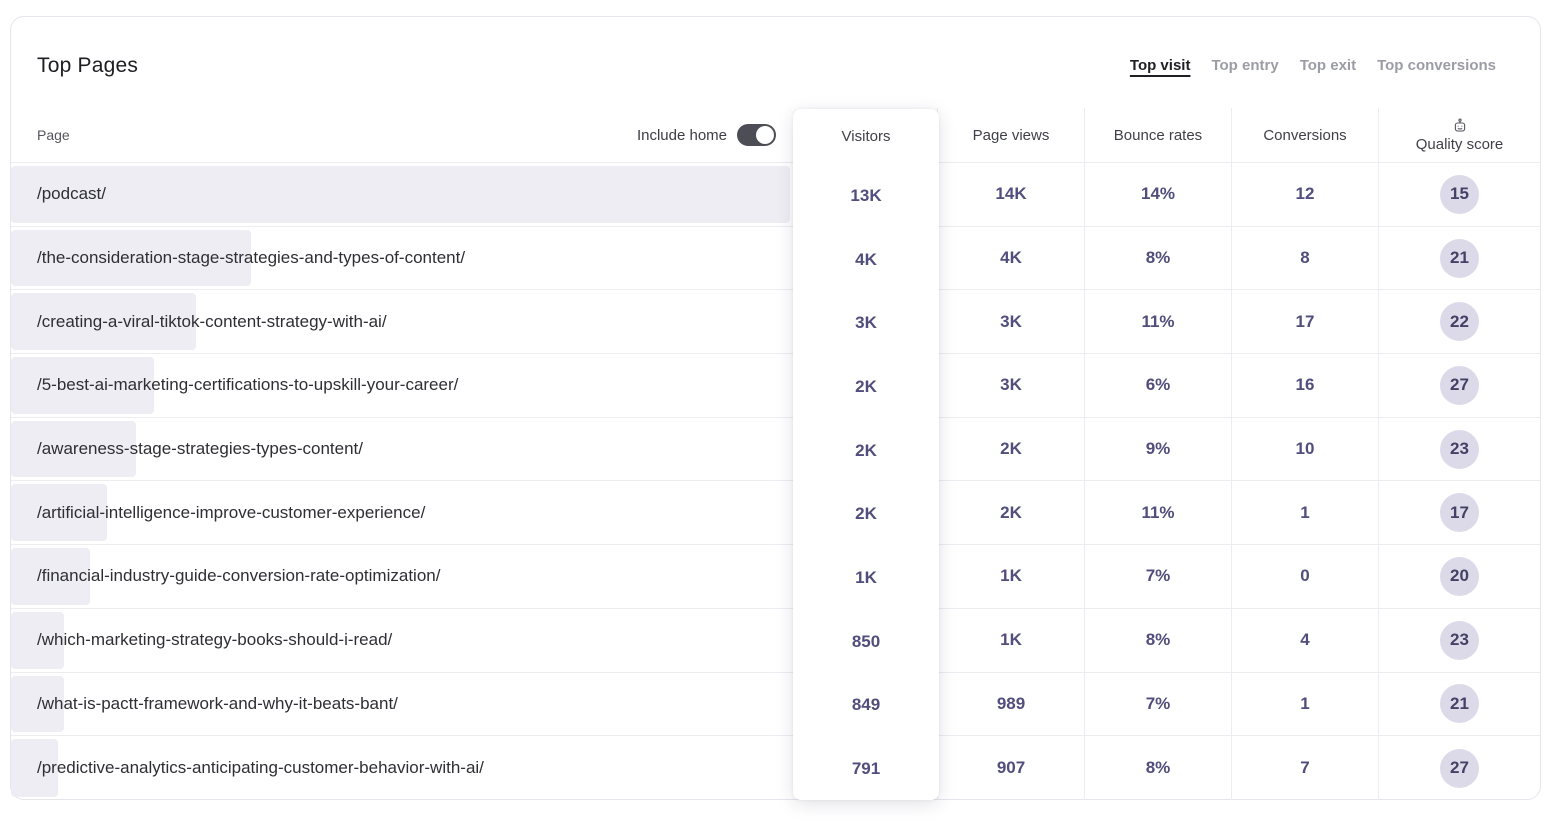 The width and height of the screenshot is (1552, 824). I want to click on visitors-value: 849, so click(866, 705).